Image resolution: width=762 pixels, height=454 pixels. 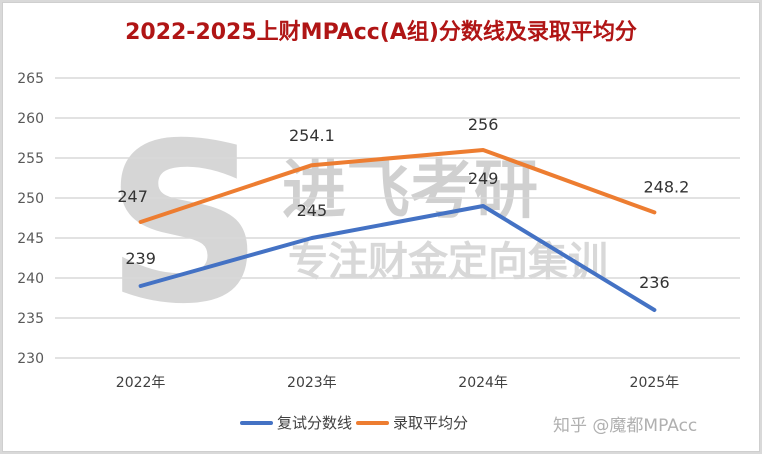 I want to click on legend-item-admit-avg: 录取平均分, so click(x=412, y=422).